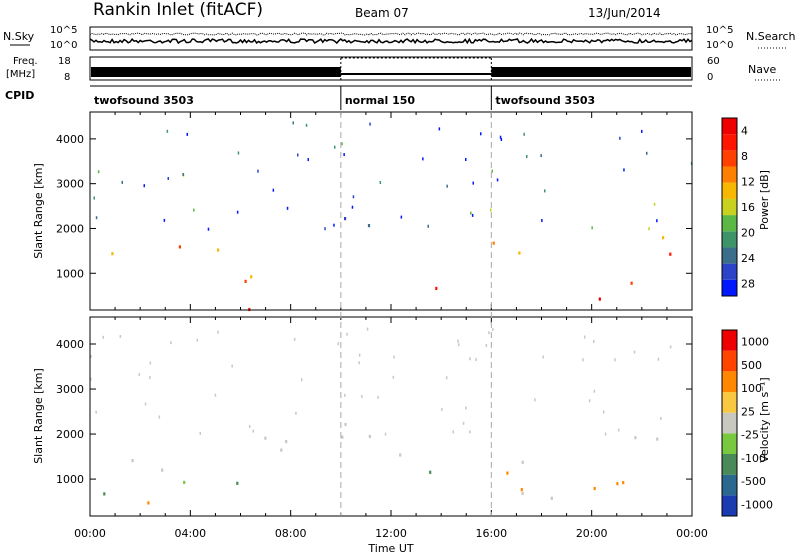  What do you see at coordinates (713, 61) in the screenshot?
I see `freq-right-tick-top: 60` at bounding box center [713, 61].